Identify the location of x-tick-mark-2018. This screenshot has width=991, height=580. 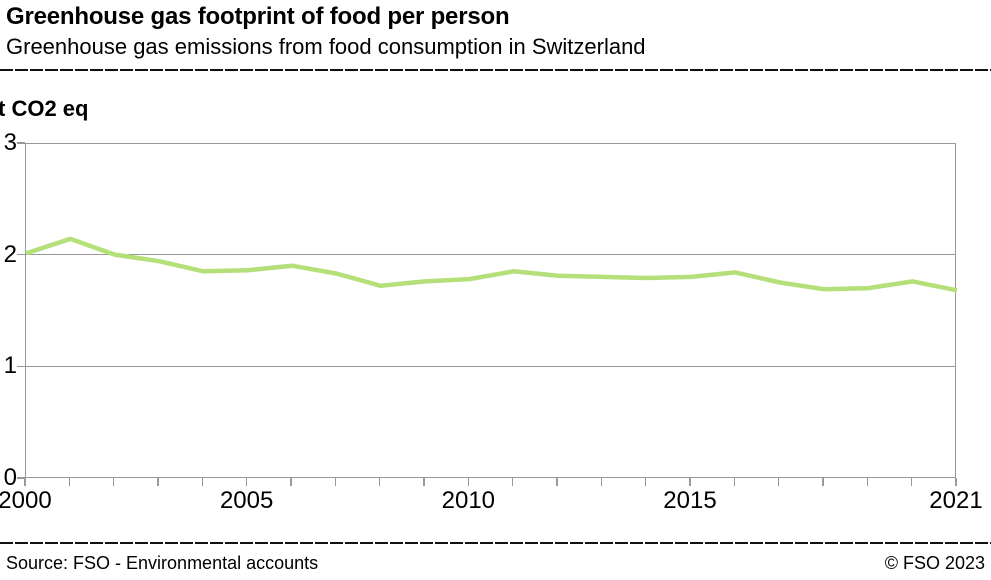
(823, 482).